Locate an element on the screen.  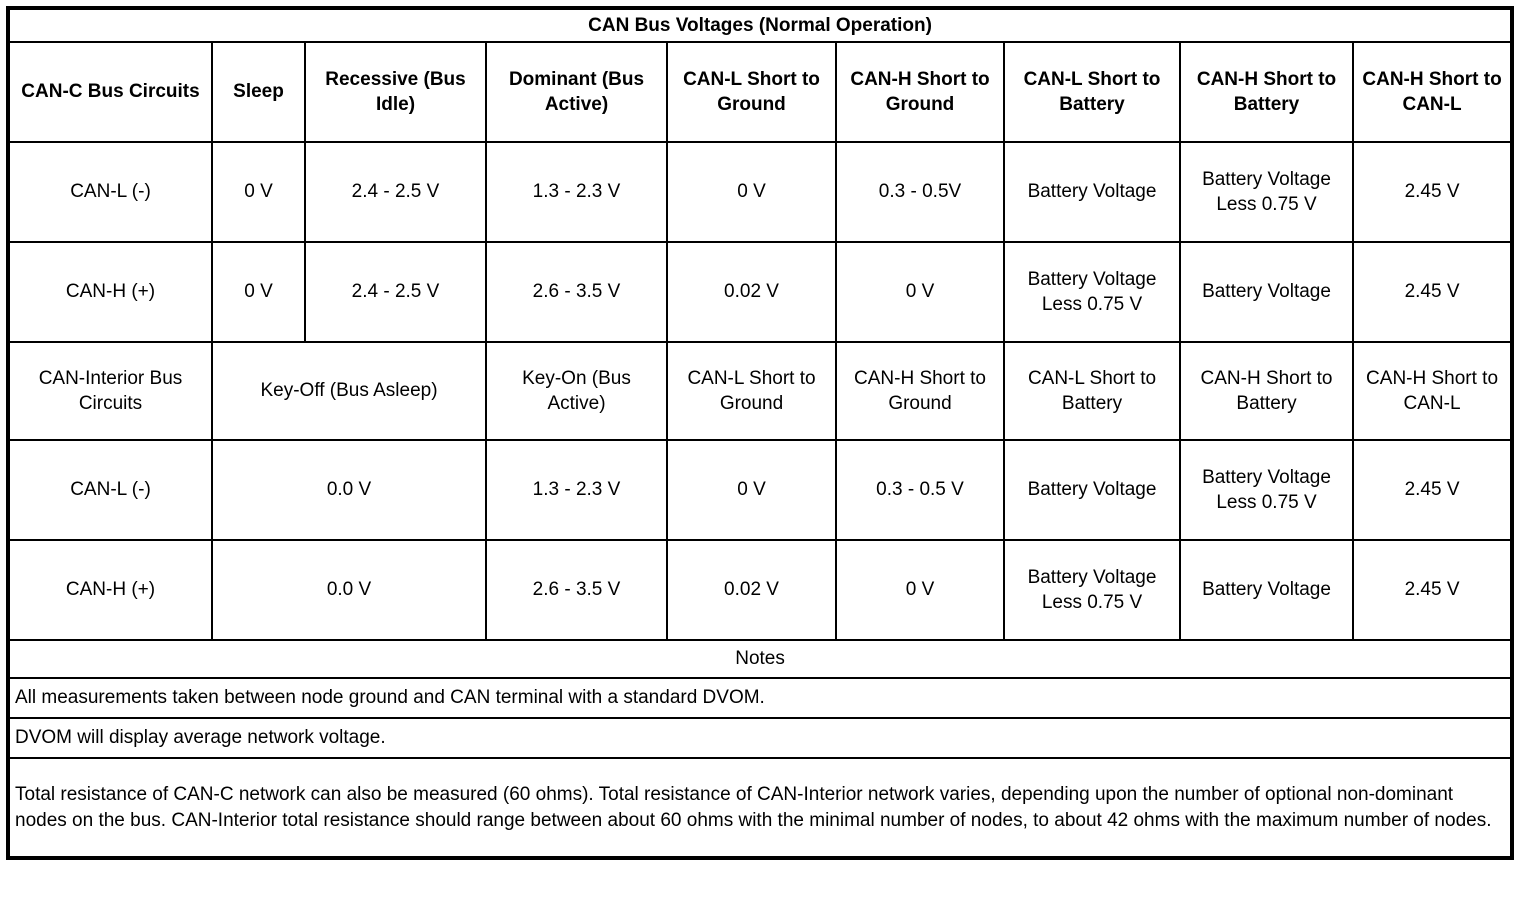
col-header-dominant: Dominant (Bus Active) is located at coordinates (576, 92).